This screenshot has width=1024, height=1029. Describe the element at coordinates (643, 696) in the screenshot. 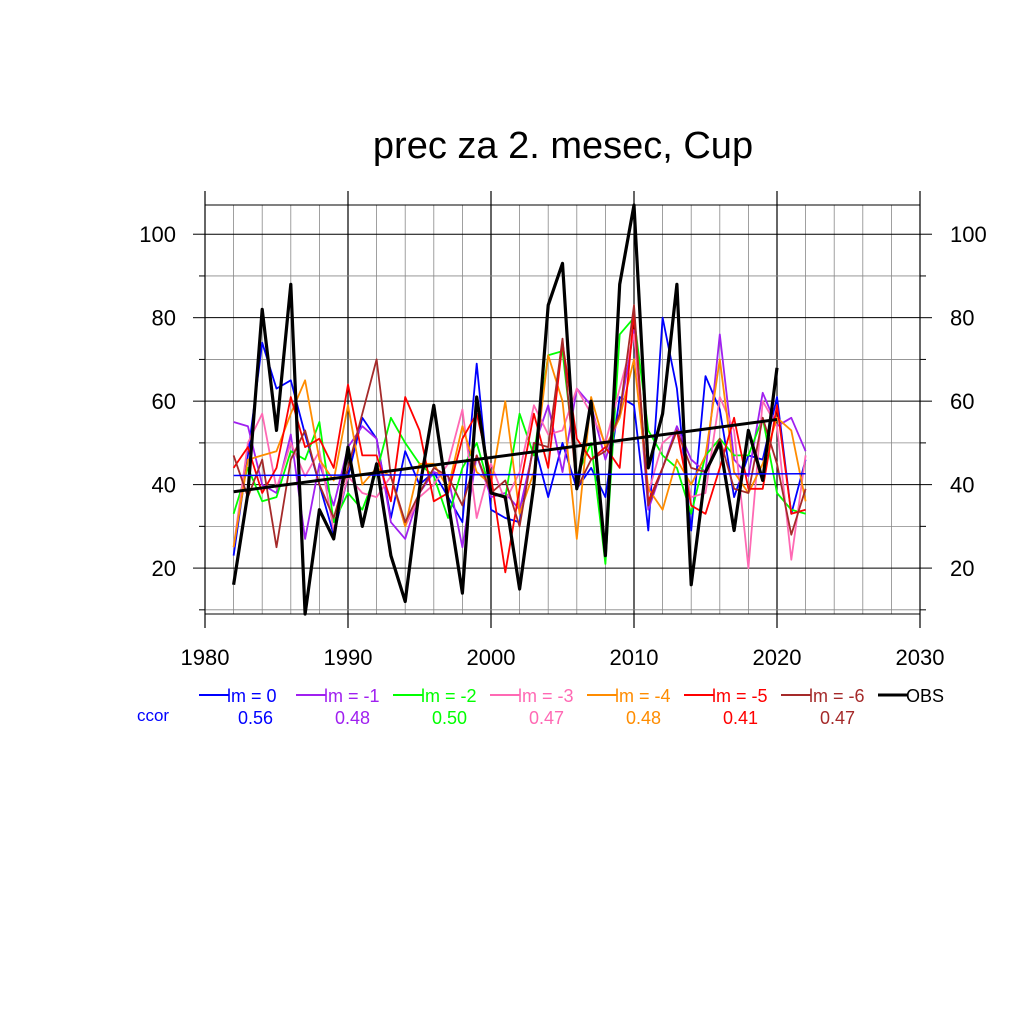

I see `legend-label-4: lm = -4` at that location.